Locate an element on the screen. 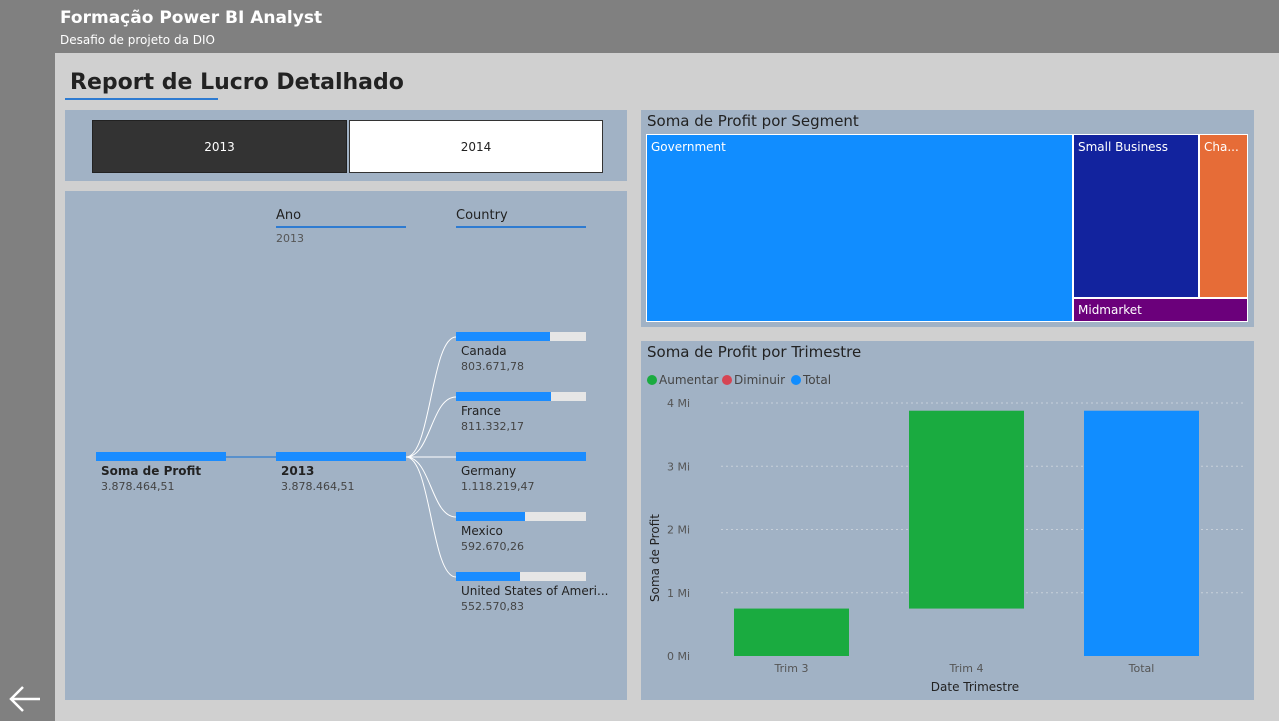  legend-item-aumentar: Aumentar is located at coordinates (682, 380).